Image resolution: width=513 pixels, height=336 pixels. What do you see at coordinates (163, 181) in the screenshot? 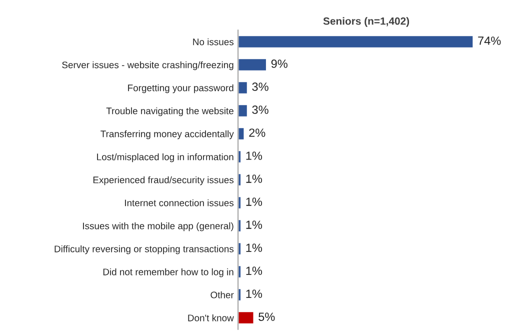
I see `y-tick-label: Experienced fraud/security issues` at bounding box center [163, 181].